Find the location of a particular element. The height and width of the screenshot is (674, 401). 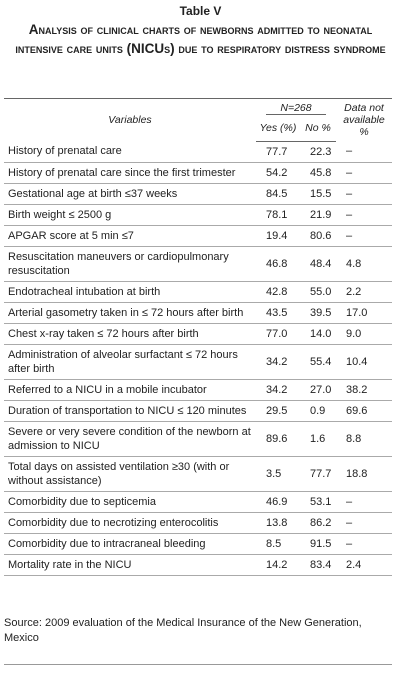

no-value: 53.1 is located at coordinates (318, 502).